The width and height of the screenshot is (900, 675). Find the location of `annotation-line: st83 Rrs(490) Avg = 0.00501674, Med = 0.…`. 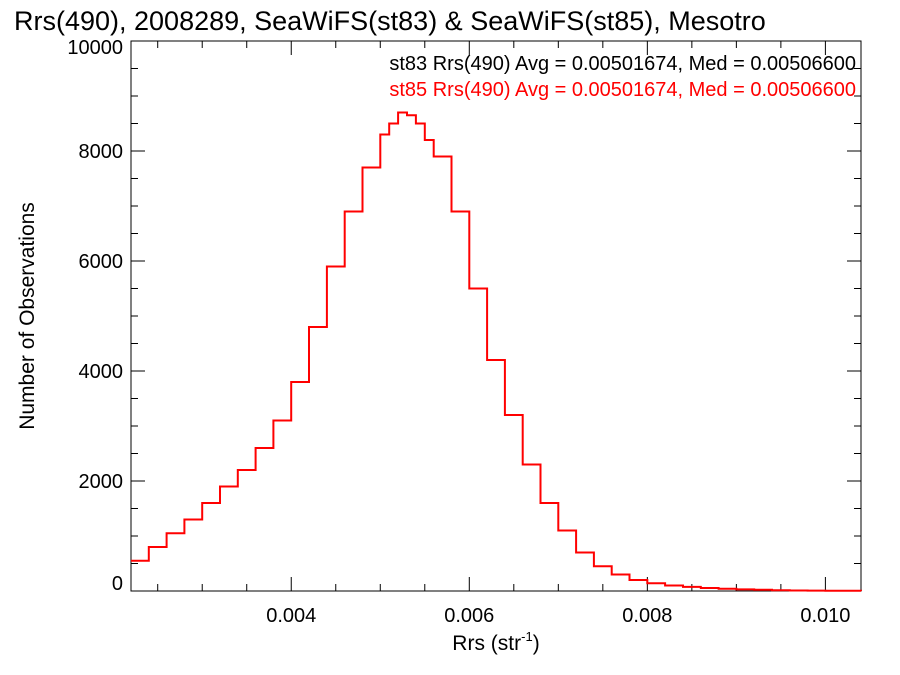

annotation-line: st83 Rrs(490) Avg = 0.00501674, Med = 0.… is located at coordinates (622, 64).